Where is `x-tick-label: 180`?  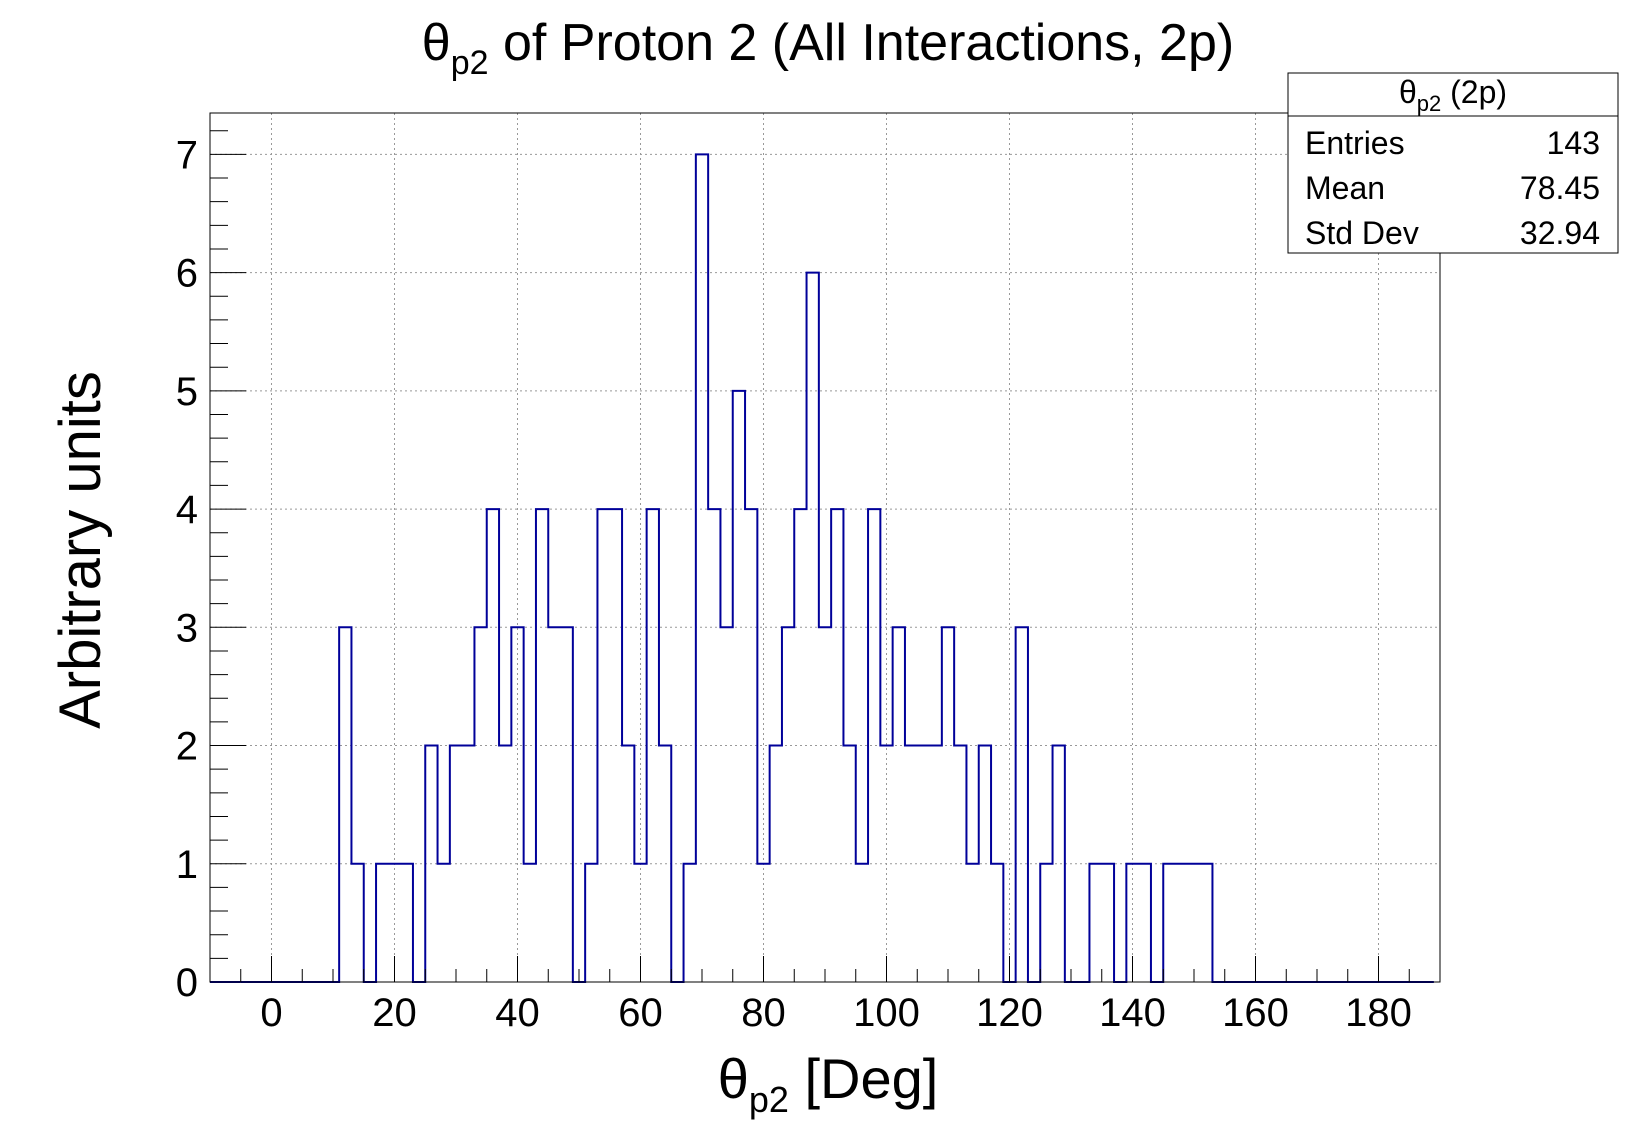 x-tick-label: 180 is located at coordinates (1378, 1013).